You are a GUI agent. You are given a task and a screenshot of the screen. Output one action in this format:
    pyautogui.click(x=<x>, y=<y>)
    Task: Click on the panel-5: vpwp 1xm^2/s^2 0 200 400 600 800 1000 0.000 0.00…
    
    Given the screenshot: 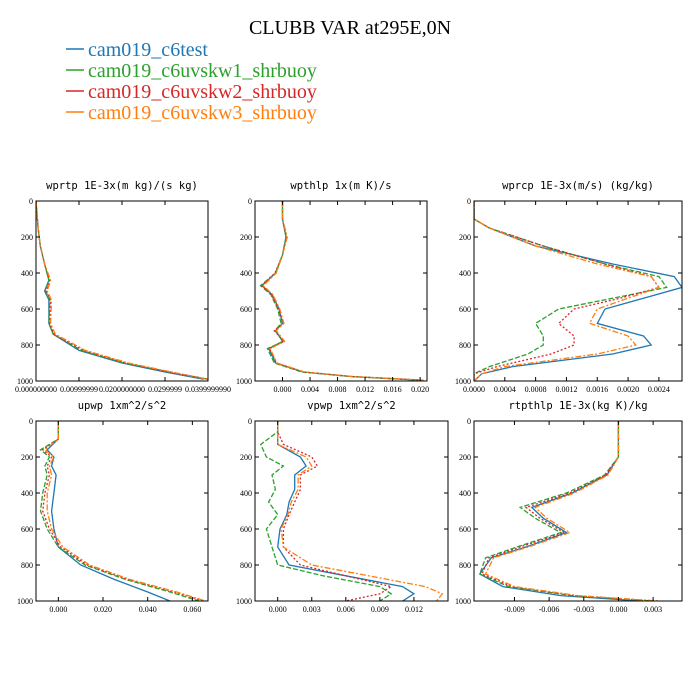 What is the action you would take?
    pyautogui.click(x=342, y=507)
    